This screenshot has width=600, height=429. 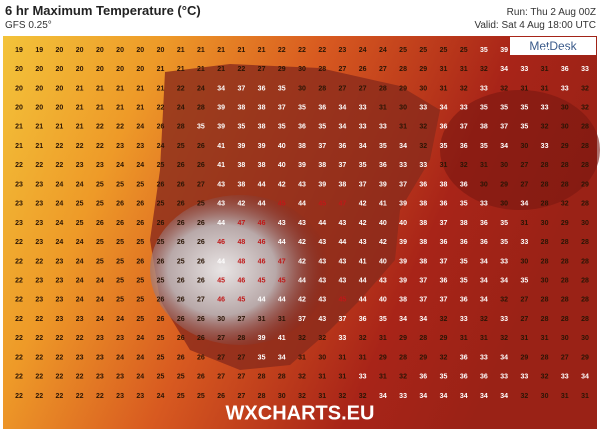 I want to click on temperature-value: 40, so click(x=383, y=300).